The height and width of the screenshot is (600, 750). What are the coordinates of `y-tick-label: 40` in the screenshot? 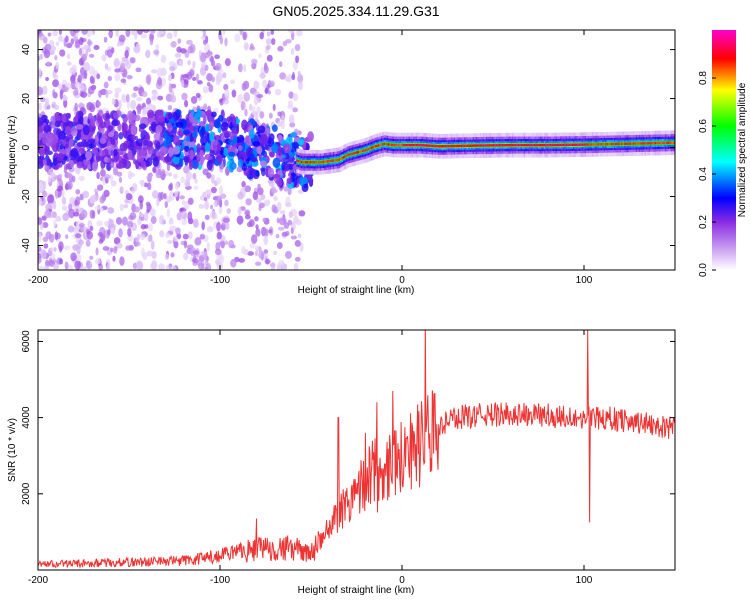 It's located at (26, 50).